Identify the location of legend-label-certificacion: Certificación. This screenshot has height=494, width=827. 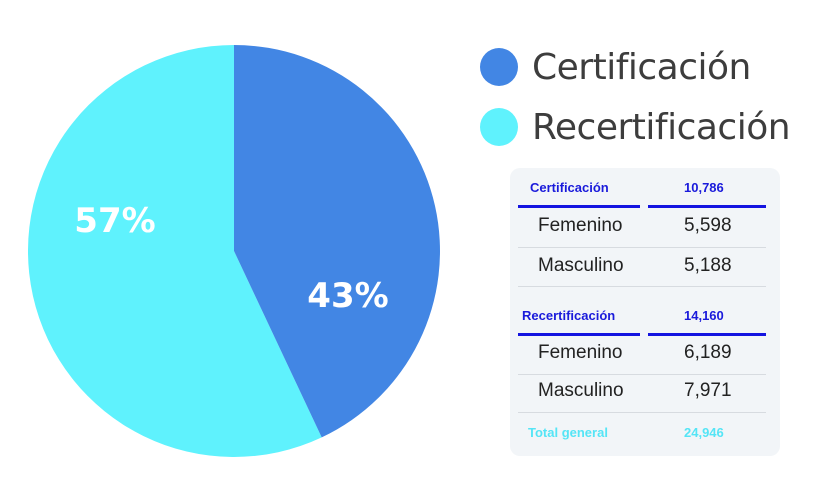
(641, 67).